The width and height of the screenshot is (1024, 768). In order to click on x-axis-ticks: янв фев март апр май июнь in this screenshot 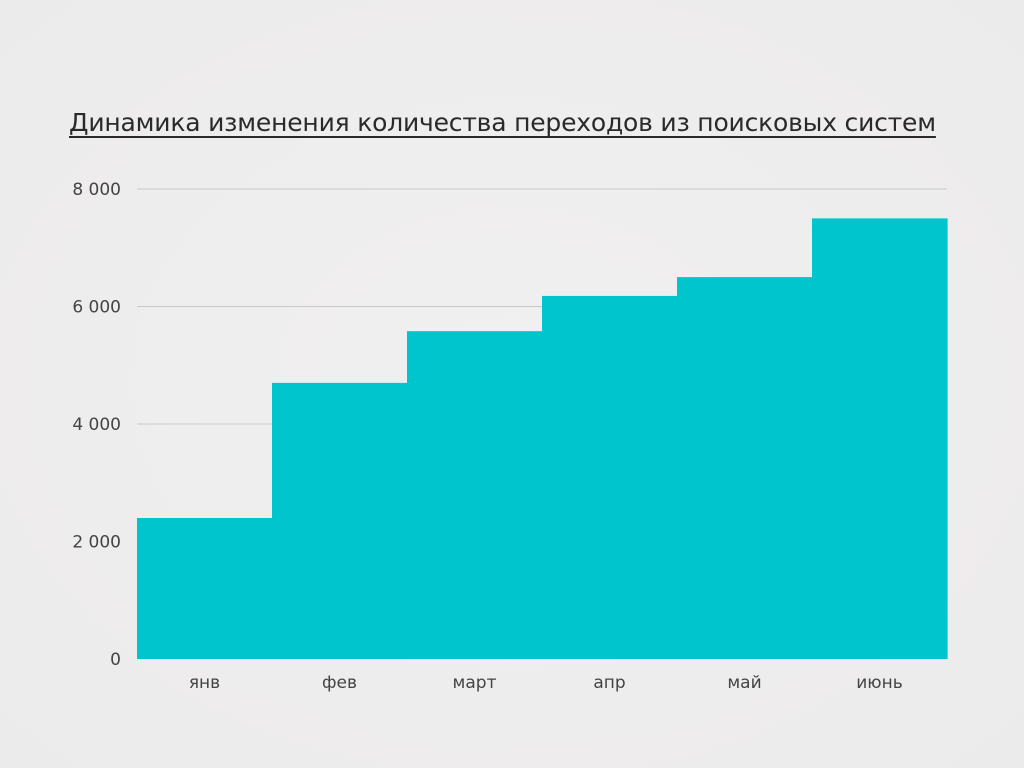, I will do `click(546, 683)`.